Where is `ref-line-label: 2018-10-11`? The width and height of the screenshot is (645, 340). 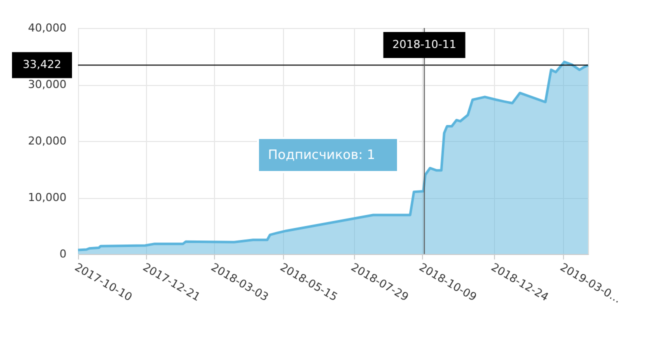 ref-line-label: 2018-10-11 is located at coordinates (424, 44).